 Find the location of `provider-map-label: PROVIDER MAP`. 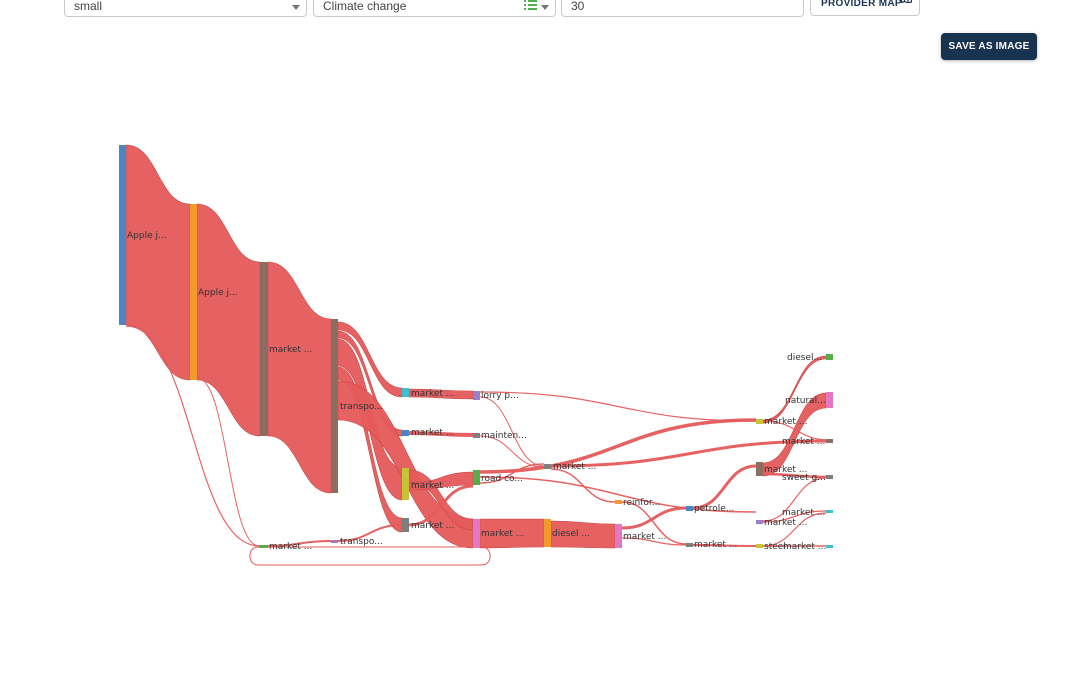

provider-map-label: PROVIDER MAP is located at coordinates (861, 4).